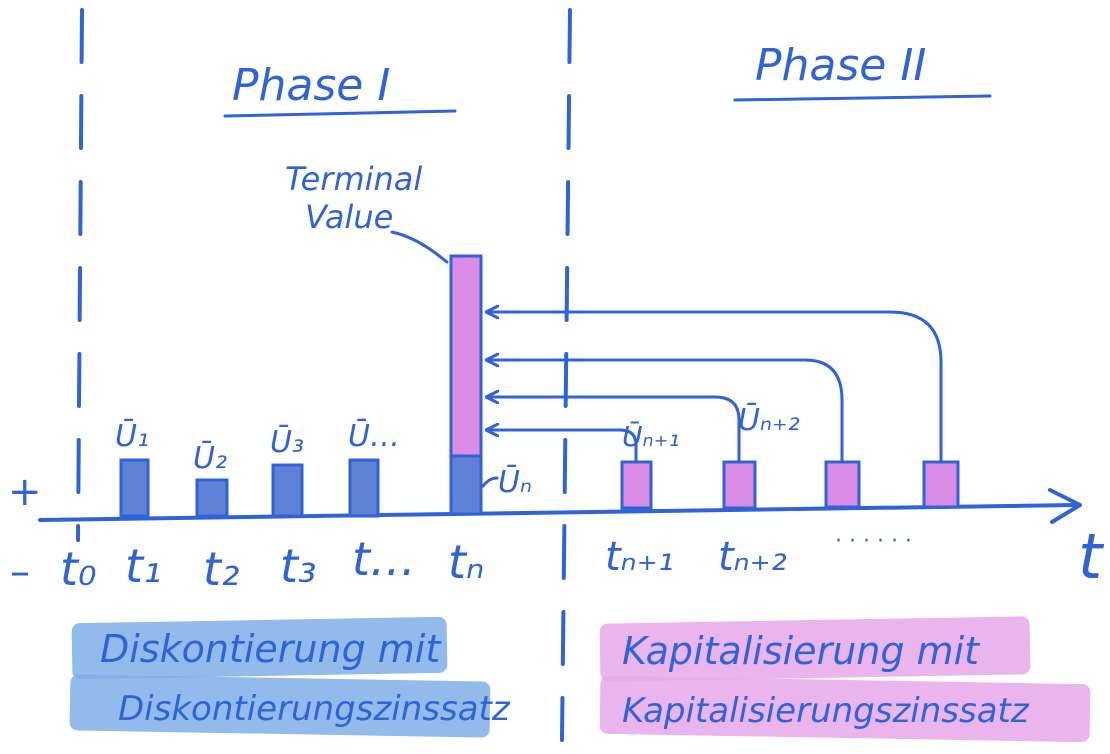 The width and height of the screenshot is (1110, 754). What do you see at coordinates (311, 85) in the screenshot?
I see `phase1-title: Phase I` at bounding box center [311, 85].